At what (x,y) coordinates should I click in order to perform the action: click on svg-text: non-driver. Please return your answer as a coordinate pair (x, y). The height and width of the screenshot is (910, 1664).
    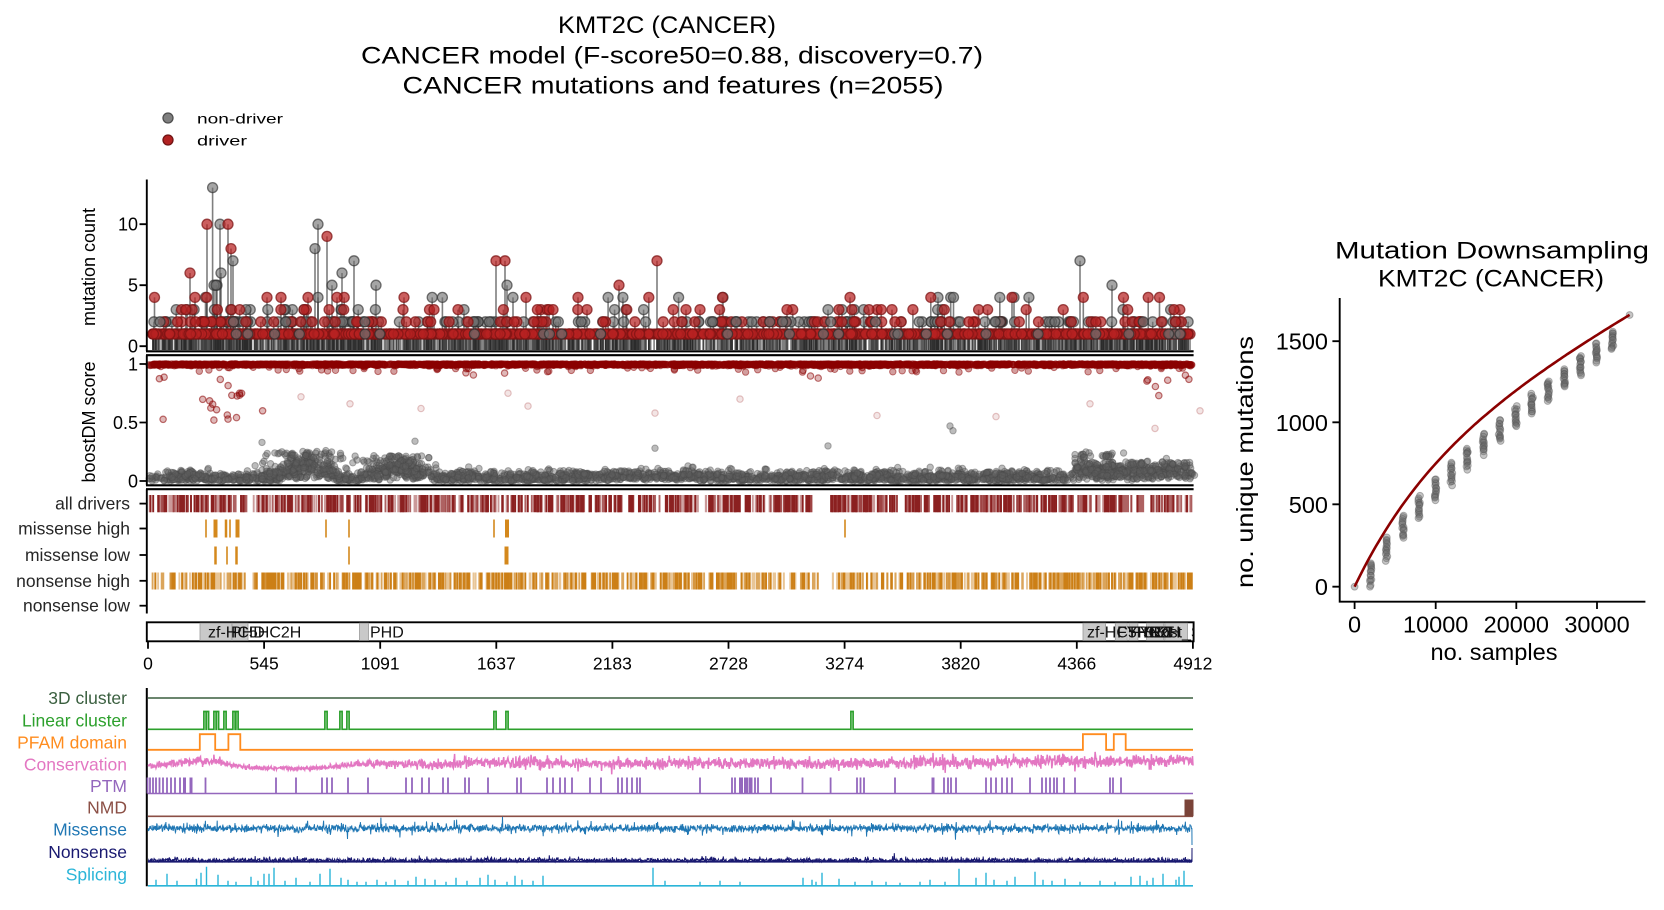
    Looking at the image, I should click on (240, 119).